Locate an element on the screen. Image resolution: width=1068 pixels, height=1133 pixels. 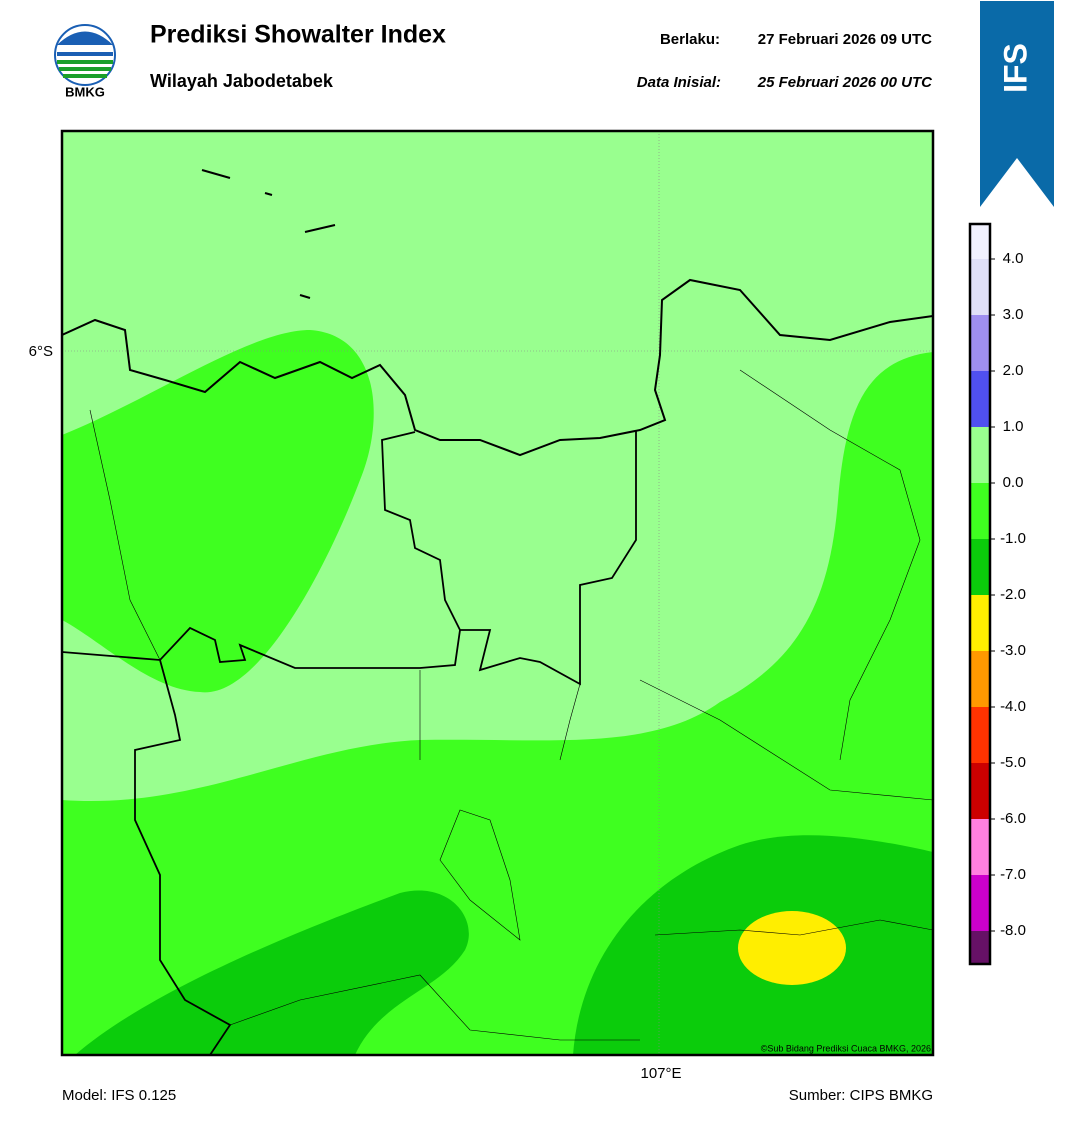
colorbar-tick-label: 4.0 is located at coordinates (1013, 258).